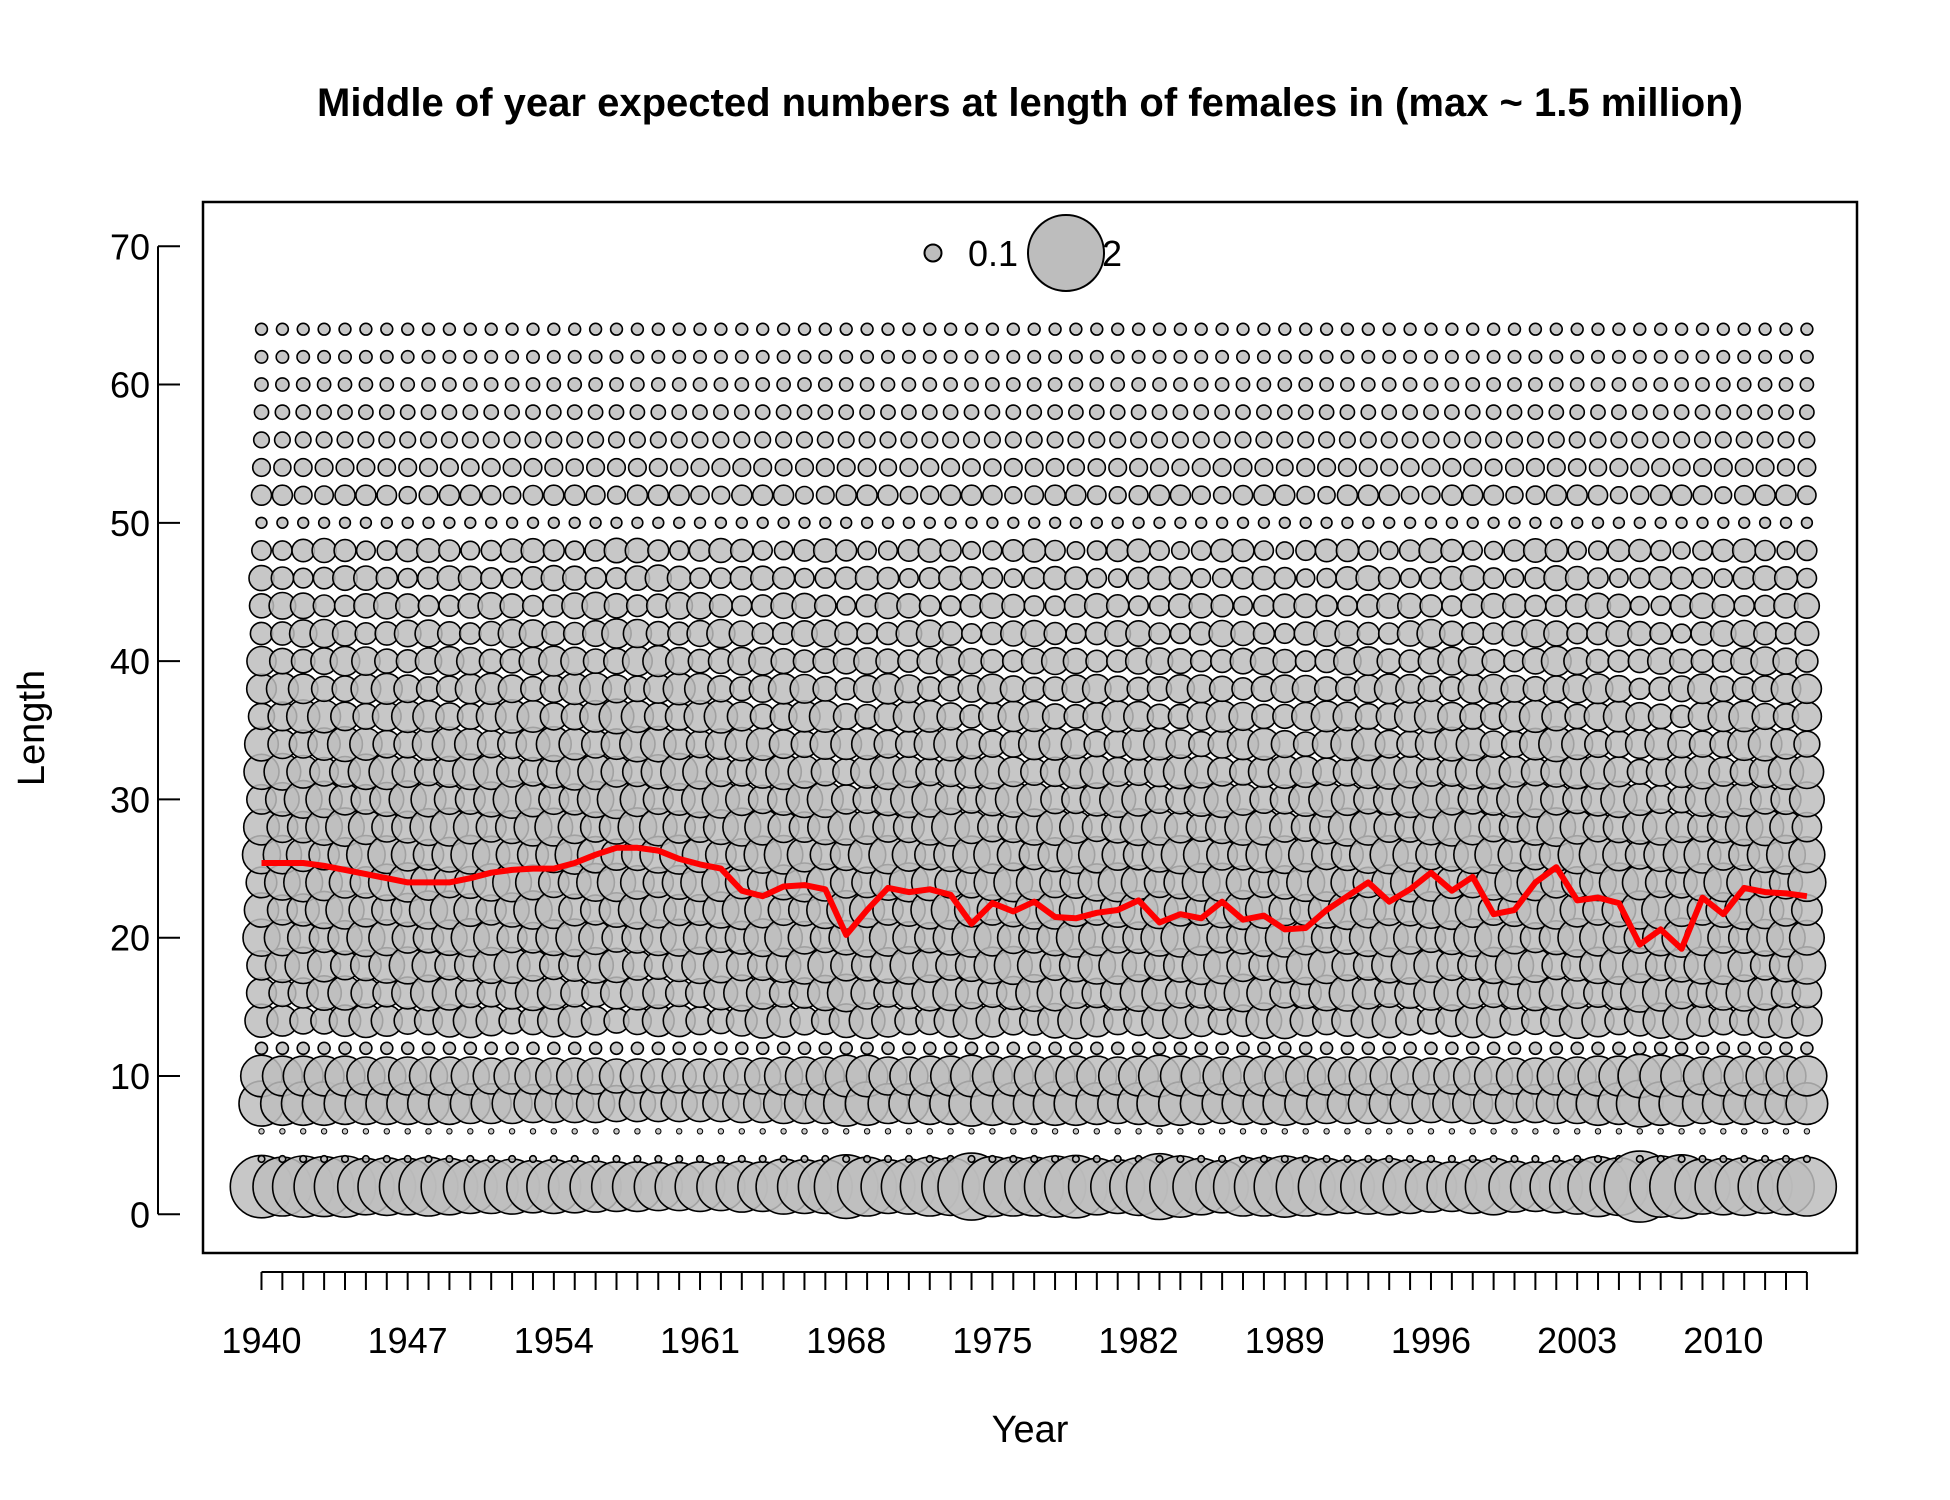 Image resolution: width=1950 pixels, height=1500 pixels. I want to click on legend-label-small: 0.1, so click(993, 253).